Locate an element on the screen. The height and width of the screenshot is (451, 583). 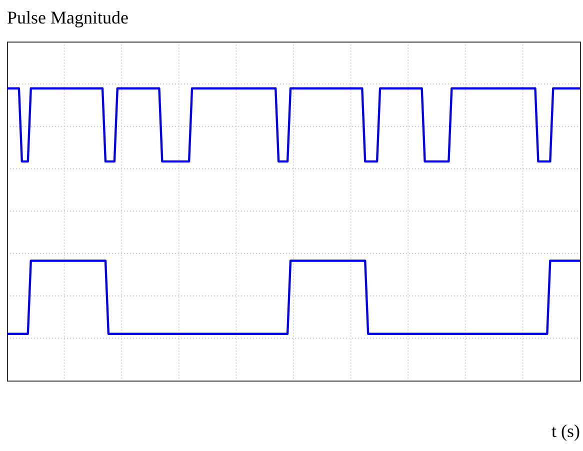
chart-title: Pulse Magnitude is located at coordinates (67, 18).